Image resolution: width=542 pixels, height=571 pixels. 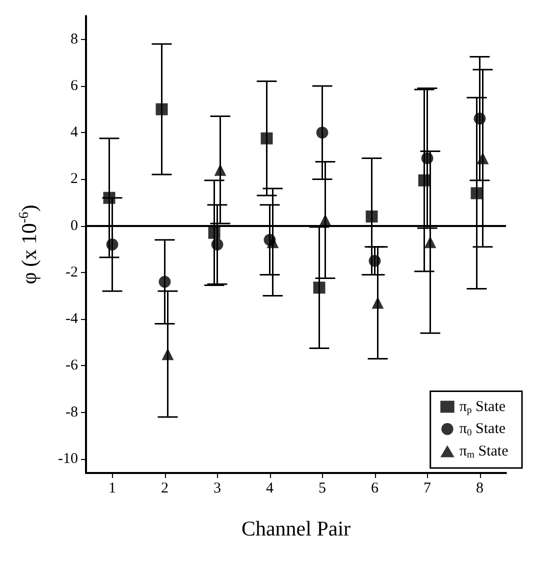 I want to click on y-tick-label: -4, so click(x=72, y=319).